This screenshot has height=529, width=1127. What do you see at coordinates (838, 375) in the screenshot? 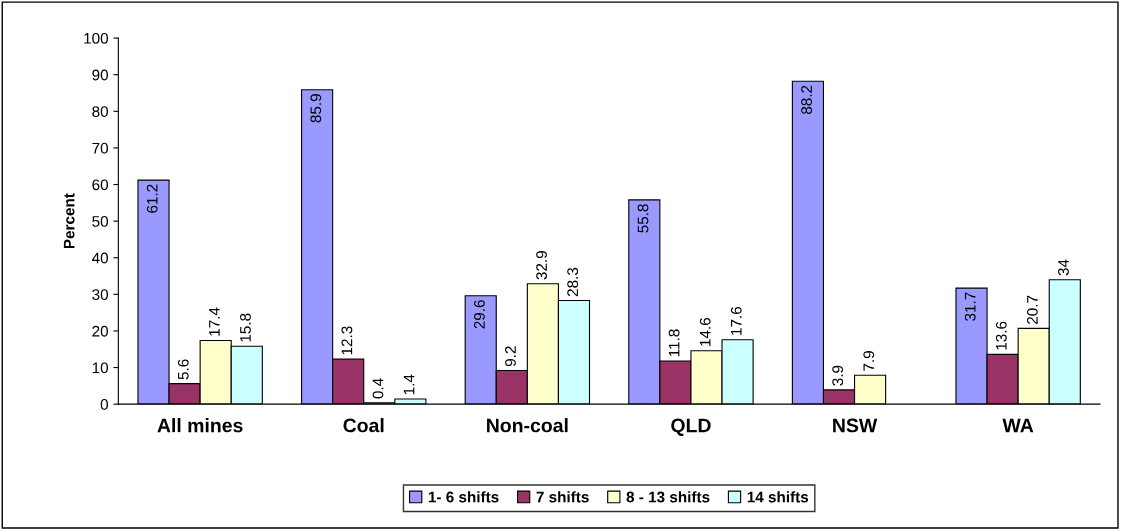
I see `data-label: 3.9` at bounding box center [838, 375].